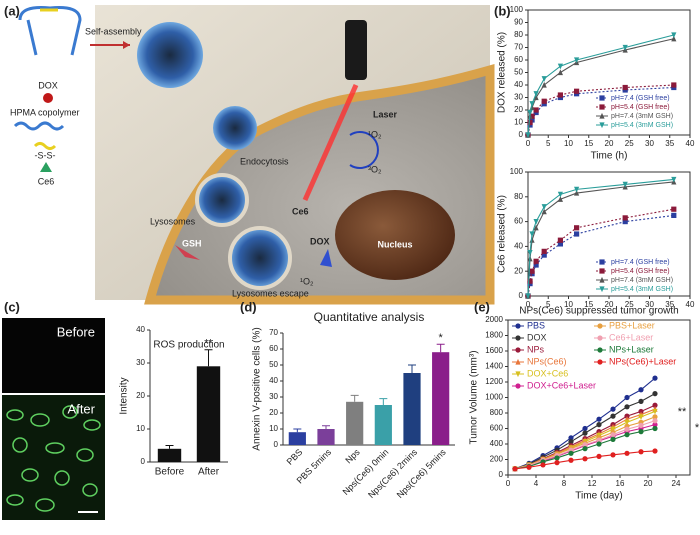  What do you see at coordinates (50, 31) in the screenshot?
I see `polymer` at bounding box center [50, 31].